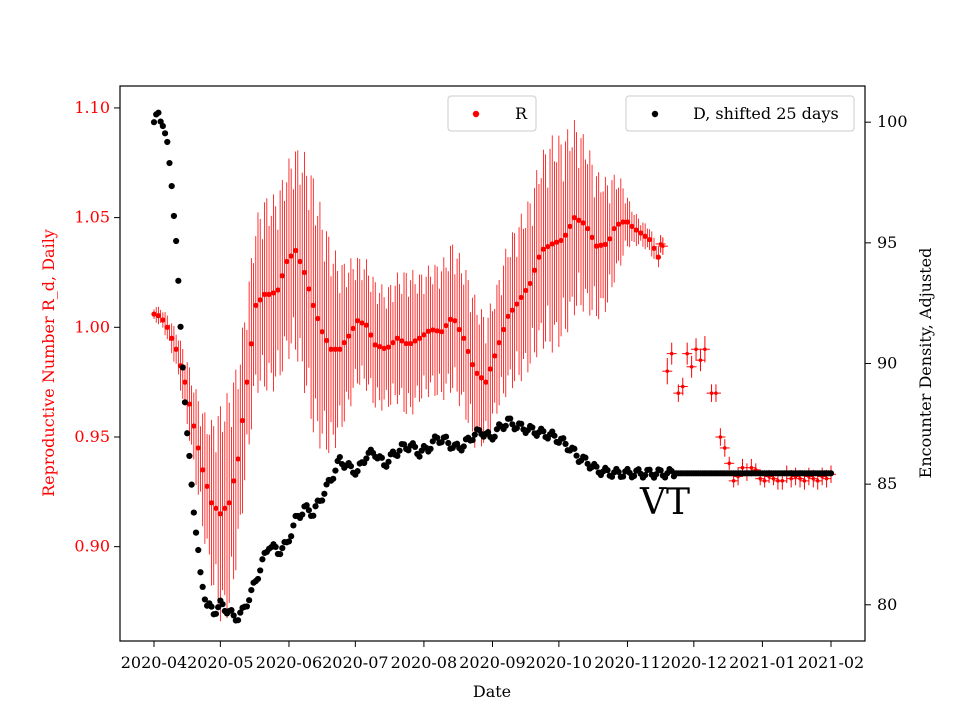 Image resolution: width=960 pixels, height=720 pixels. I want to click on x-tick-label: 2021-02, so click(831, 662).